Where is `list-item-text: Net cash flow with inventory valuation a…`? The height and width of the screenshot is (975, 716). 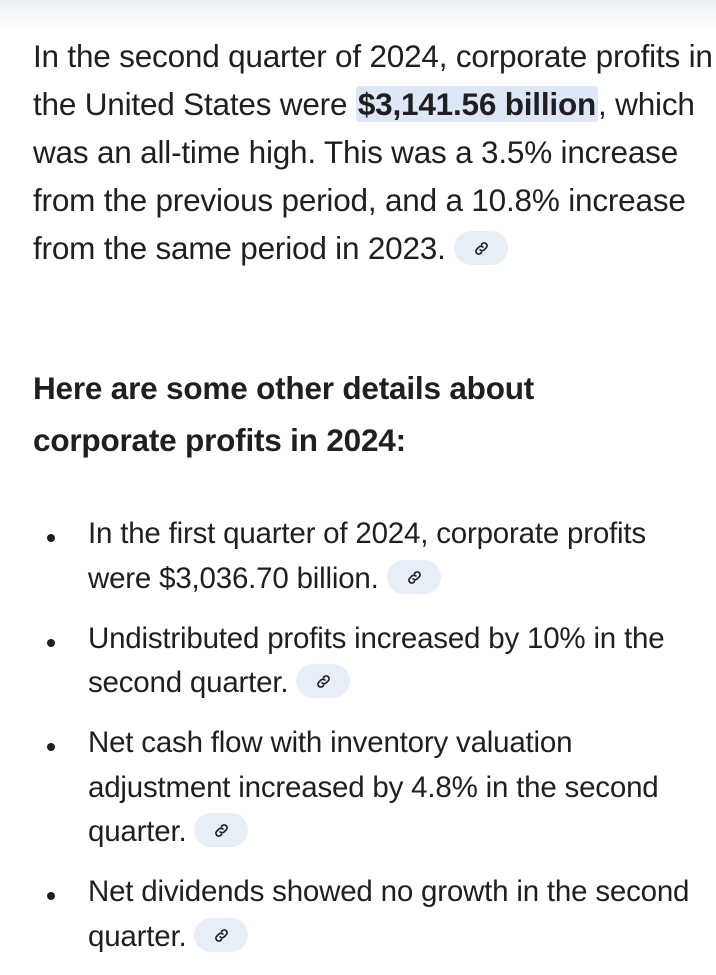 list-item-text: Net cash flow with inventory valuation a… is located at coordinates (373, 787).